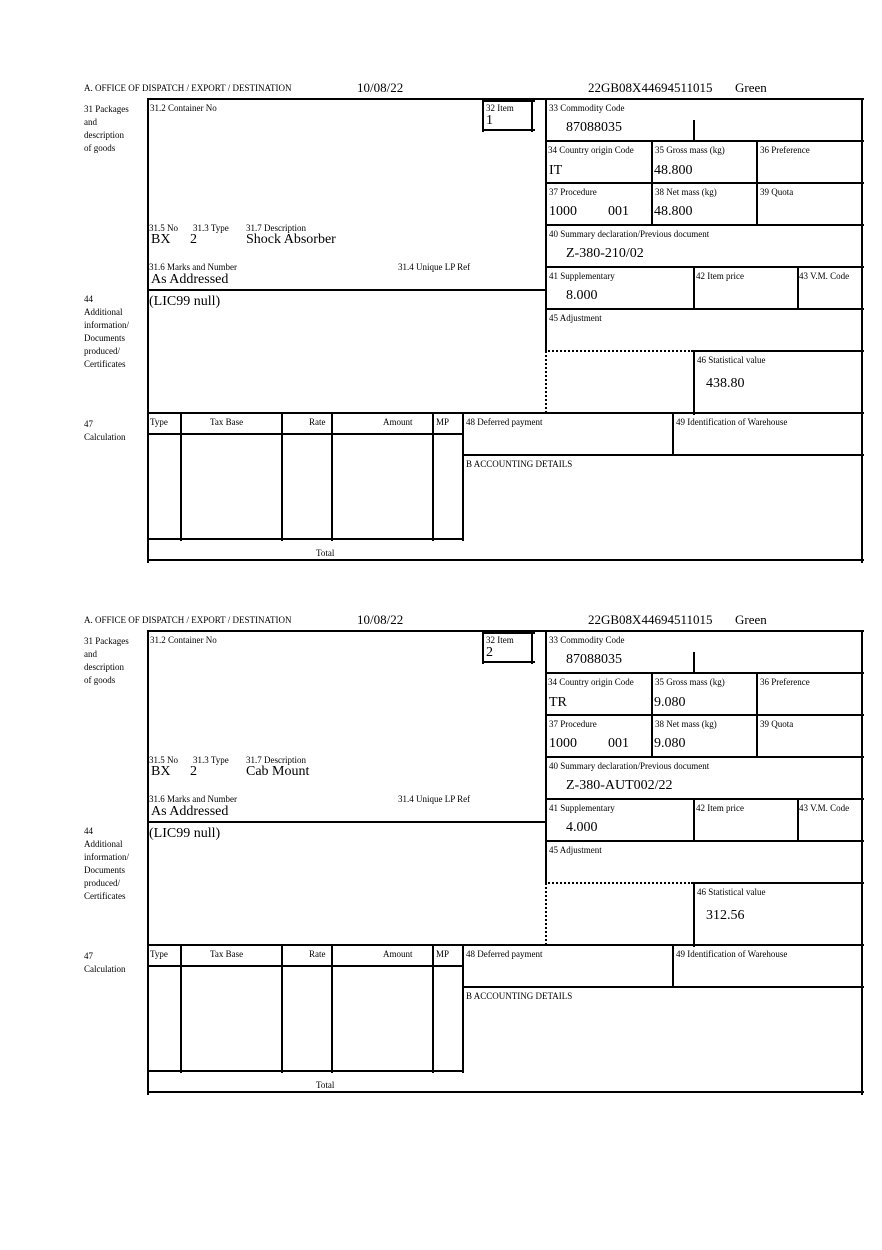  Describe the element at coordinates (670, 702) in the screenshot. I see `gross-mass-value: 9.080` at that location.